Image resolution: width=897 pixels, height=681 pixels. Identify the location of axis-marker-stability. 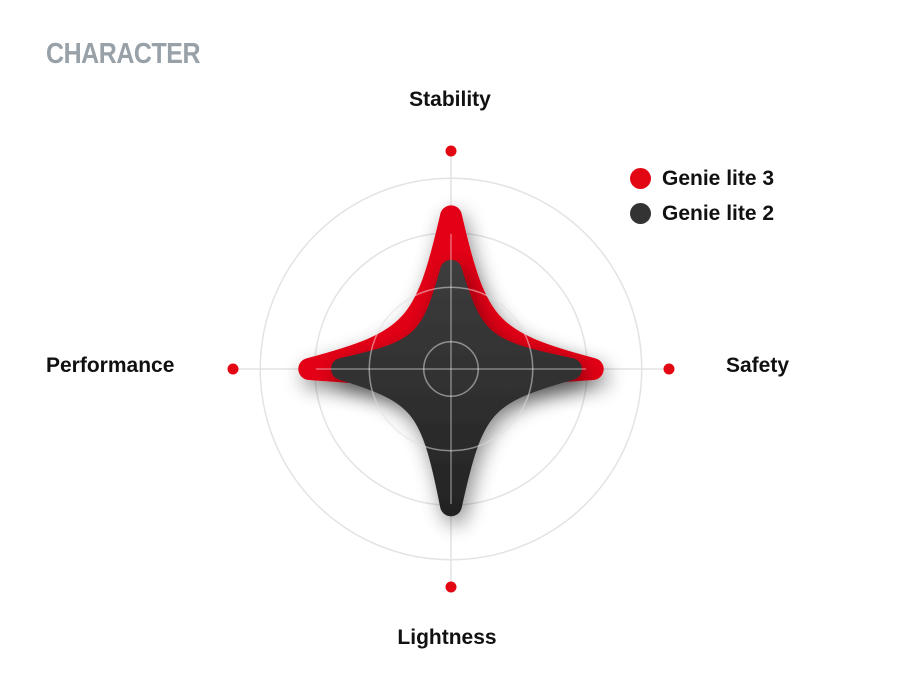
(451, 151).